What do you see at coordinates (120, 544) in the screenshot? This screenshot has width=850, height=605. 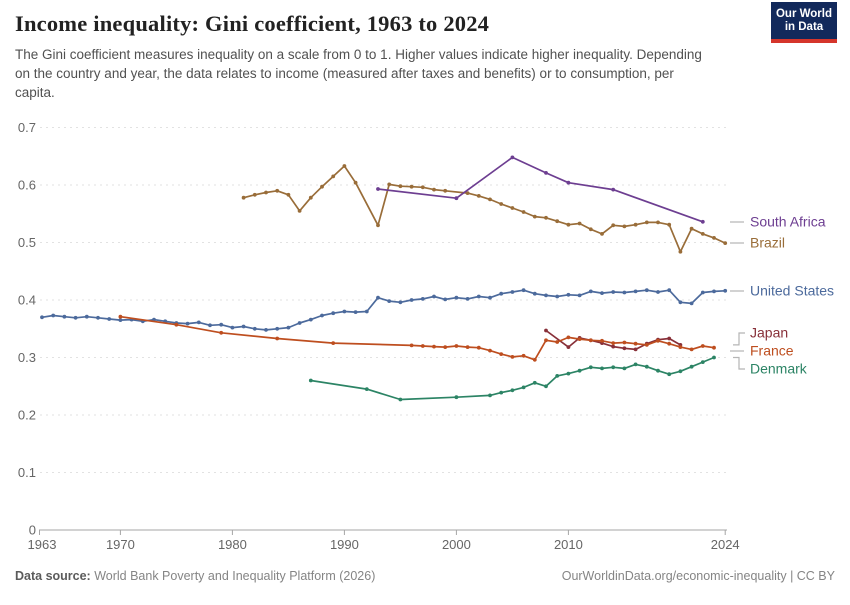 I see `x-tick-label-1970: 1970` at bounding box center [120, 544].